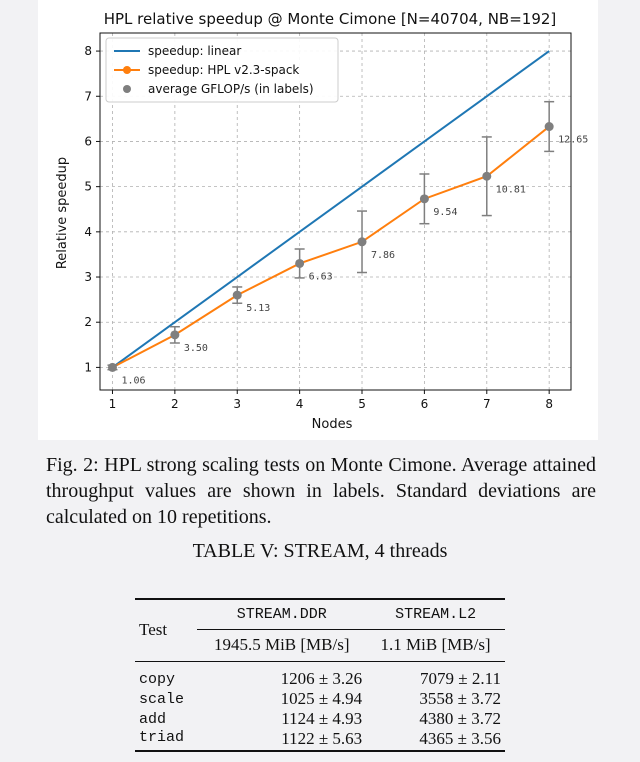 This screenshot has width=640, height=762. Describe the element at coordinates (435, 614) in the screenshot. I see `col-header-l2: STREAM.L2` at that location.